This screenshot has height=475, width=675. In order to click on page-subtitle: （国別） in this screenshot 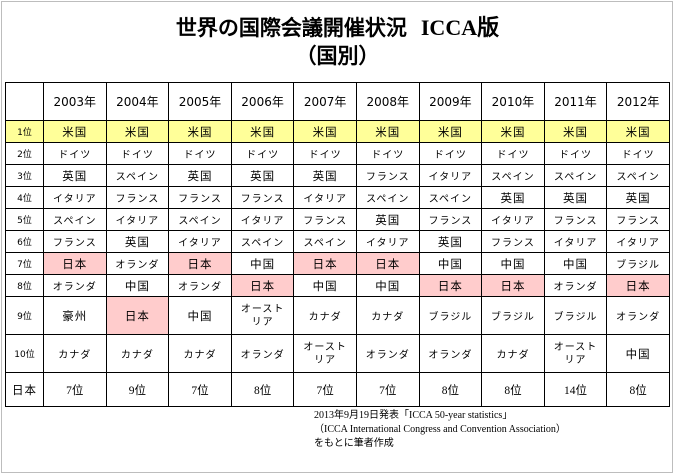, I will do `click(337, 56)`.